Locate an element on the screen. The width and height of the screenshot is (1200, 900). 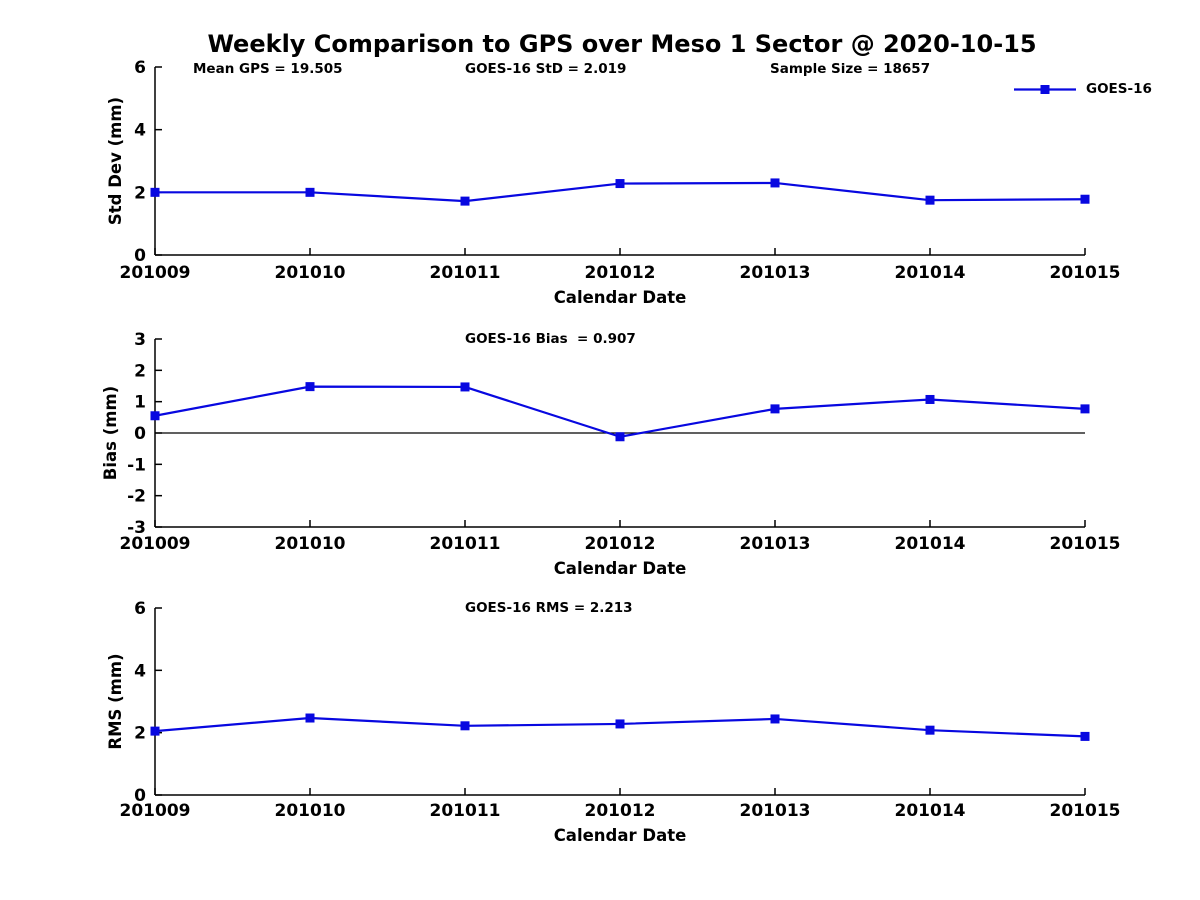
legend: GOES-16 is located at coordinates (1082, 89).